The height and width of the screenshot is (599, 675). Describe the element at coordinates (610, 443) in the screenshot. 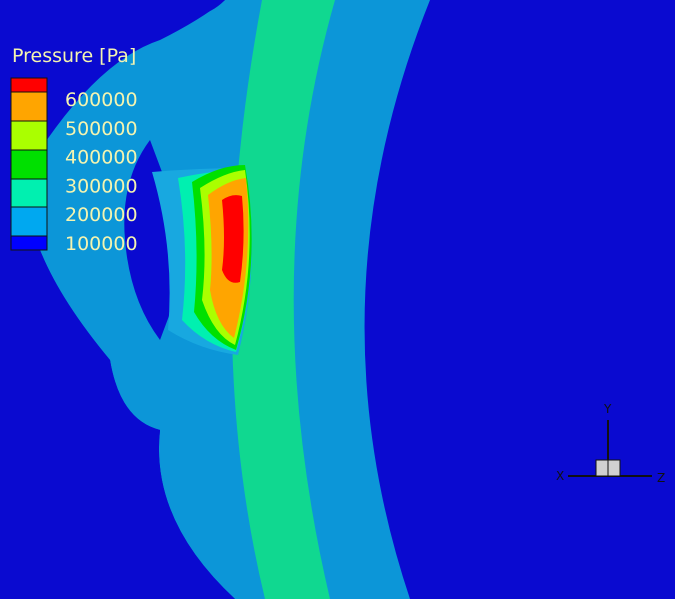

I see `axis-triad: Y X Z` at that location.